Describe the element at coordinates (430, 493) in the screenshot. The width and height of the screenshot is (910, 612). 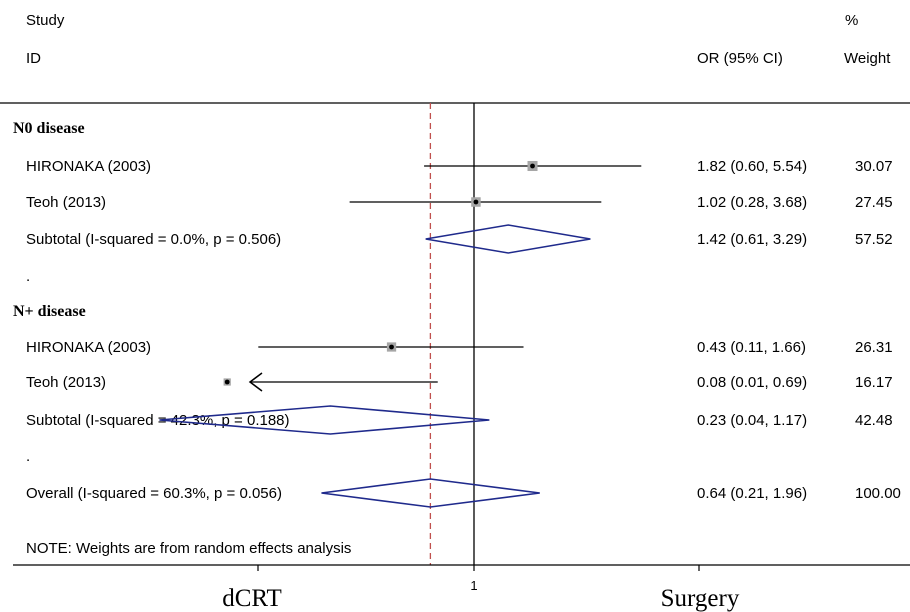
I see `overall-diamond` at that location.